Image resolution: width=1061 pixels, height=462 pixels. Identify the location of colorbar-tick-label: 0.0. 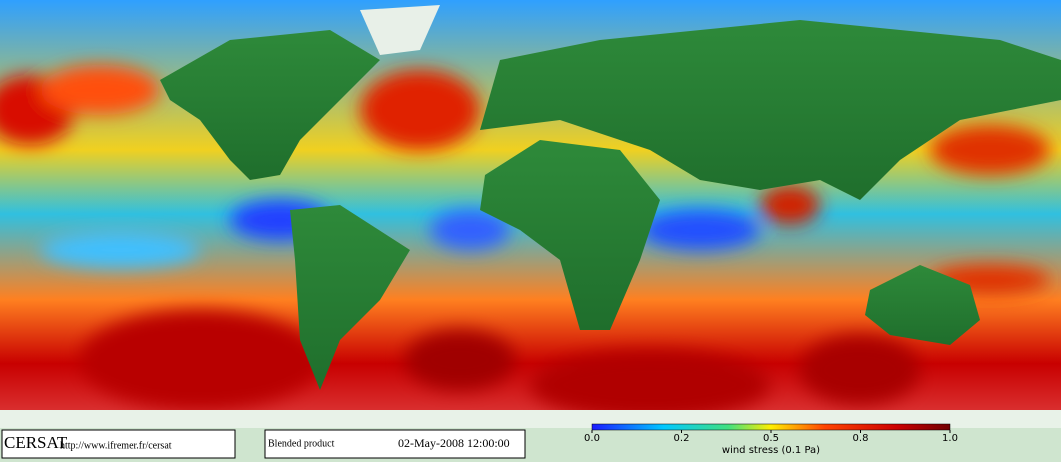
(592, 438).